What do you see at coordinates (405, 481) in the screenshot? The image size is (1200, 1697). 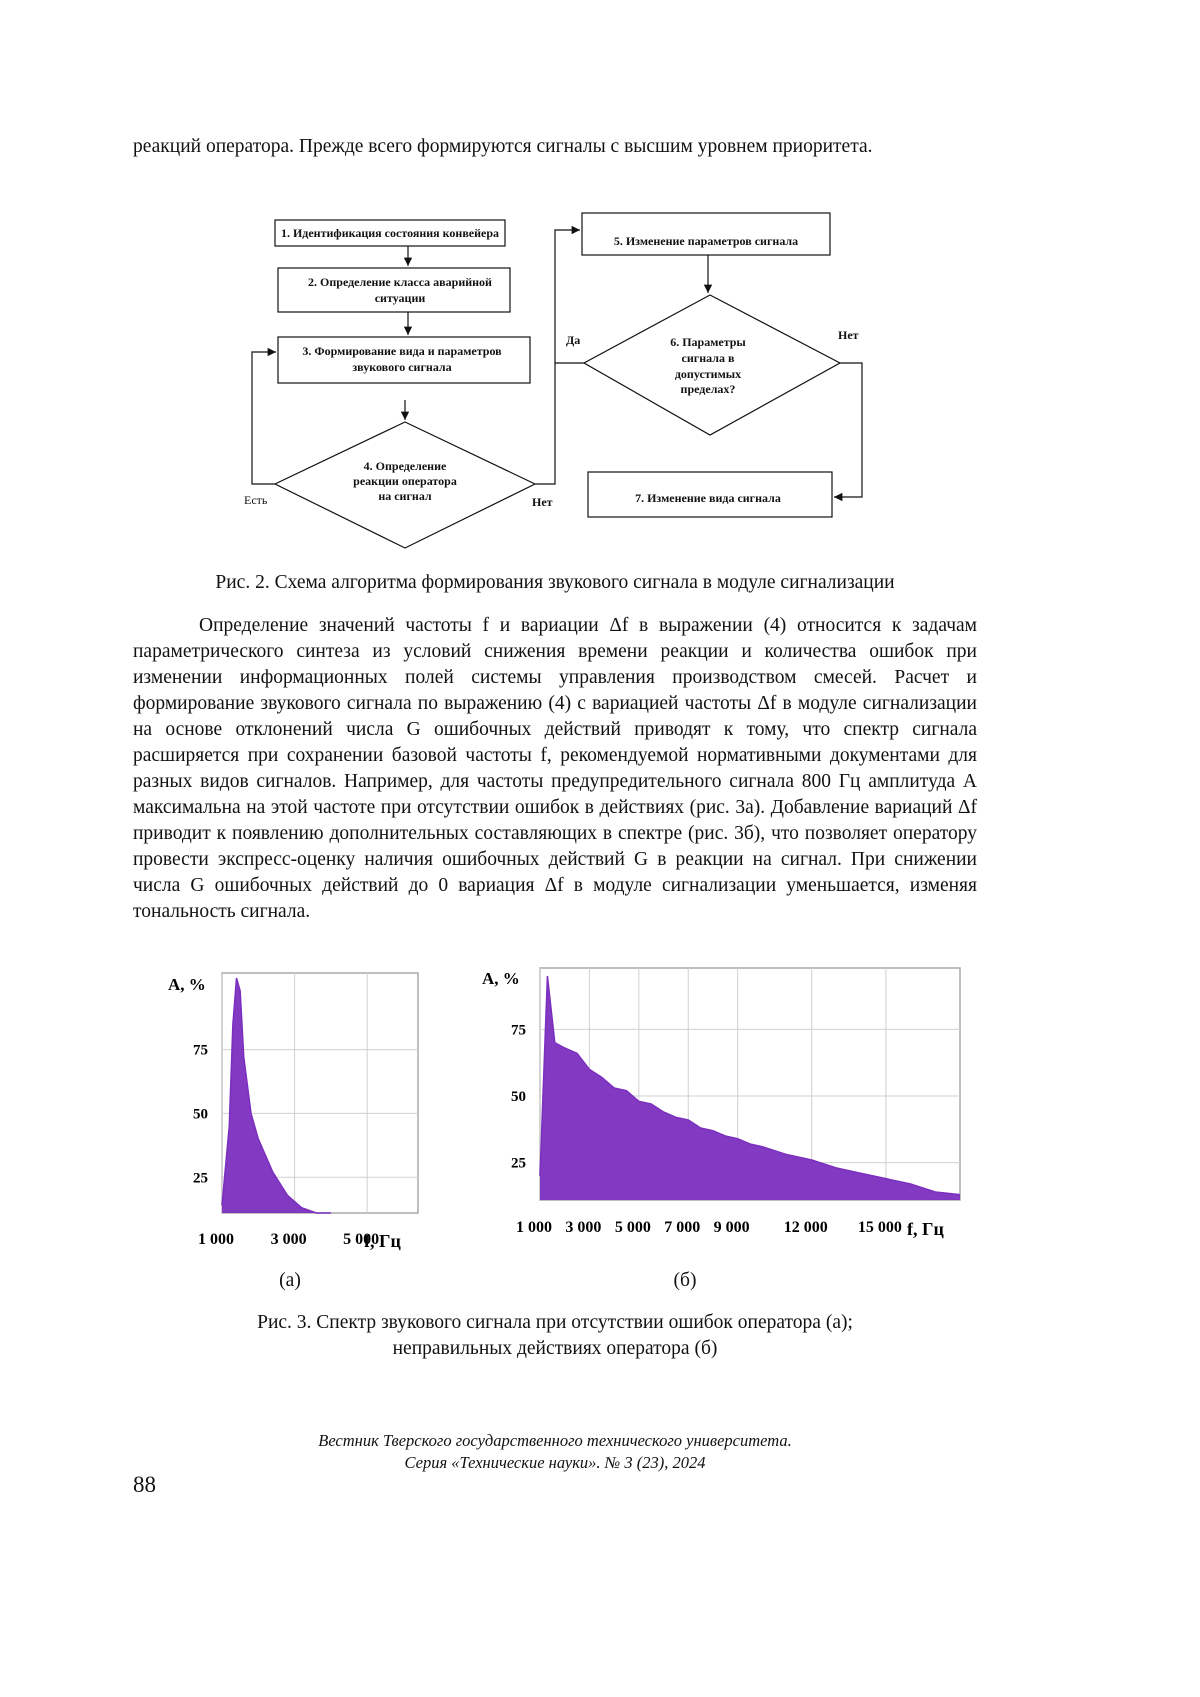 I see `node-label: реакции оператора` at bounding box center [405, 481].